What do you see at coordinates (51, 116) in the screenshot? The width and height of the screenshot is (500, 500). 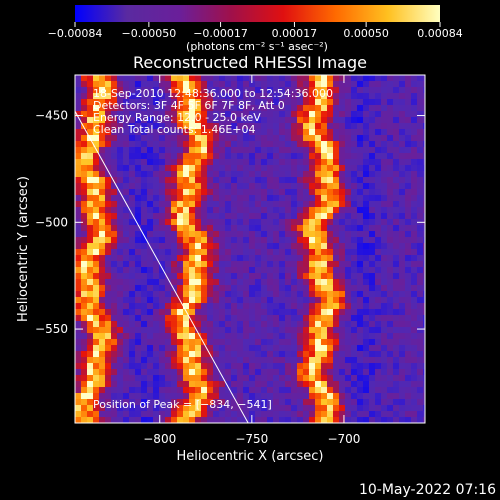 I see `y-tick-label: −450` at bounding box center [51, 116].